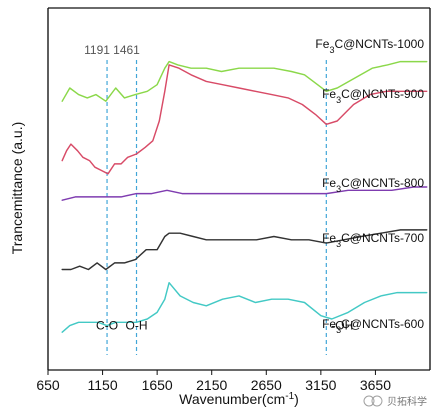 The image size is (439, 418). What do you see at coordinates (266, 385) in the screenshot?
I see `x-tick-label: 2650` at bounding box center [266, 385].